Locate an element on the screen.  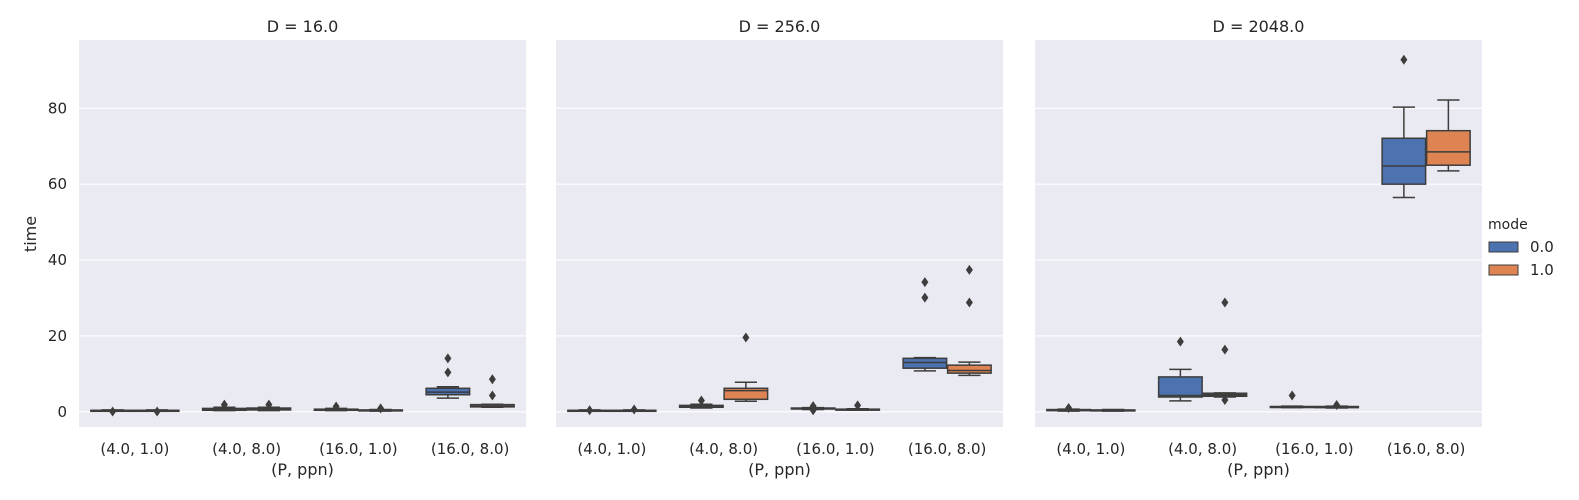
y-tick-label: 80 is located at coordinates (57, 108).